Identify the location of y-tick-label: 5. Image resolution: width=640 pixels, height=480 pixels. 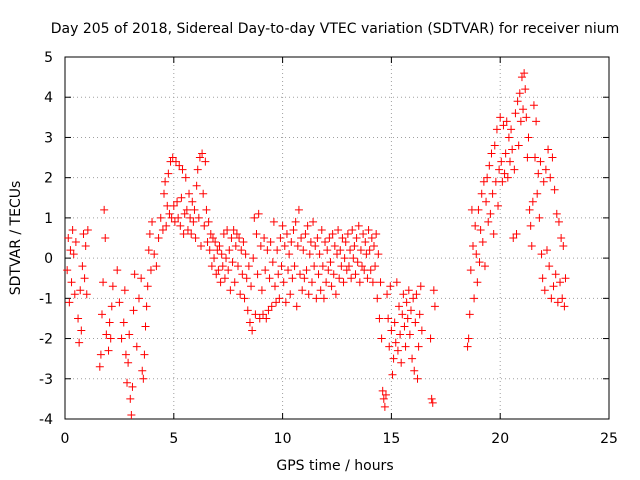
(48, 58).